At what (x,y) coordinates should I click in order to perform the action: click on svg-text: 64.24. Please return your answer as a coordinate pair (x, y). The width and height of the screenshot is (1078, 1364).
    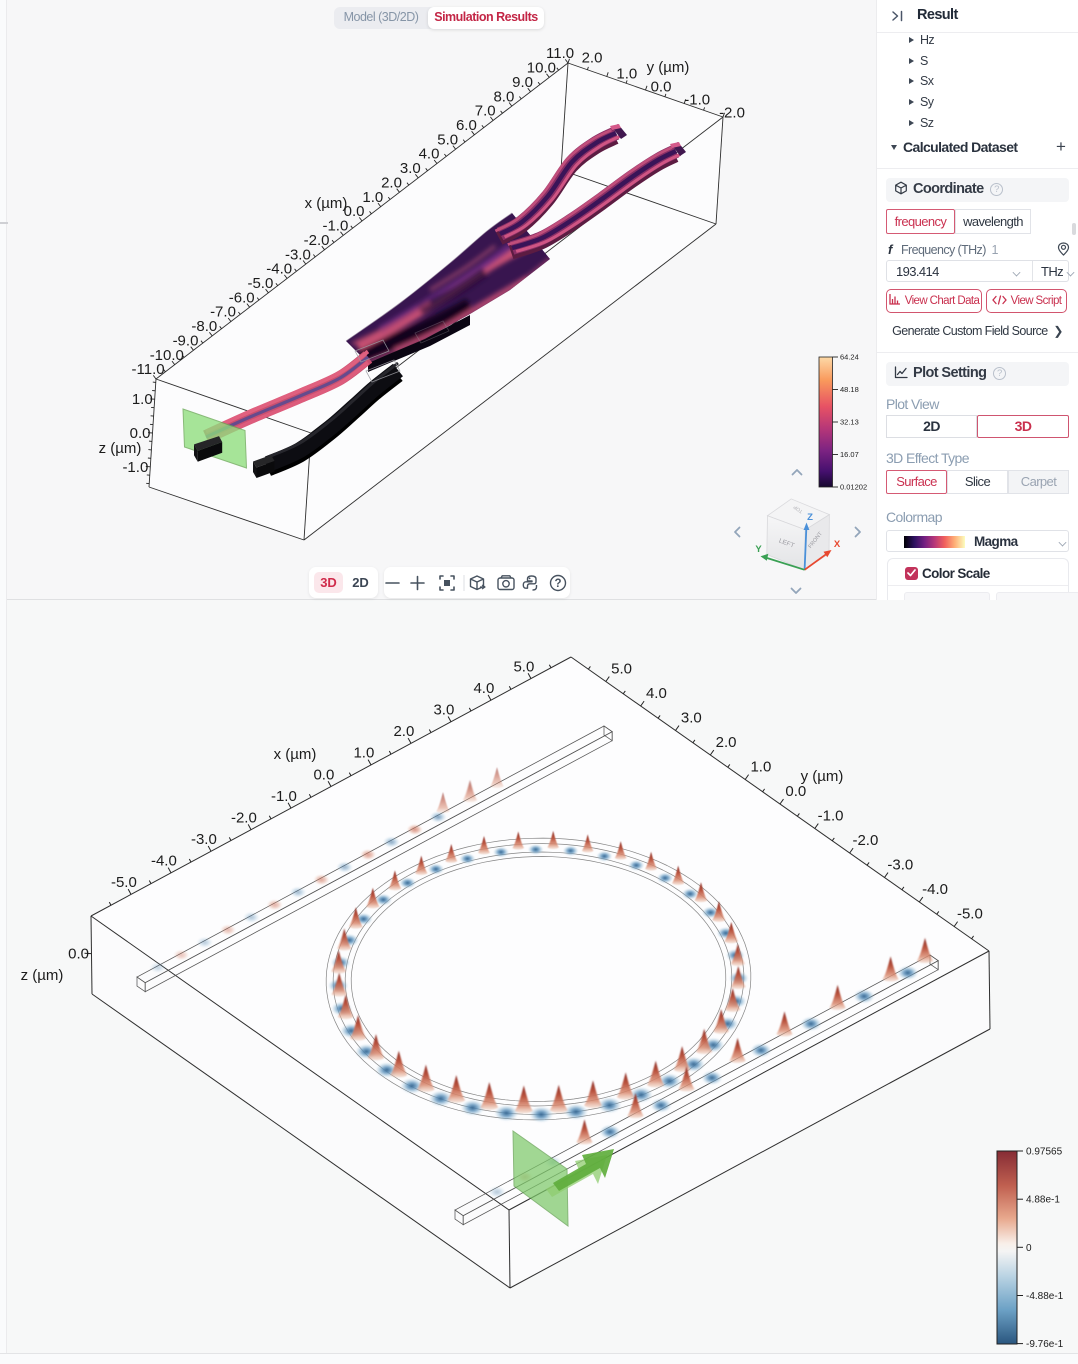
    Looking at the image, I should click on (849, 357).